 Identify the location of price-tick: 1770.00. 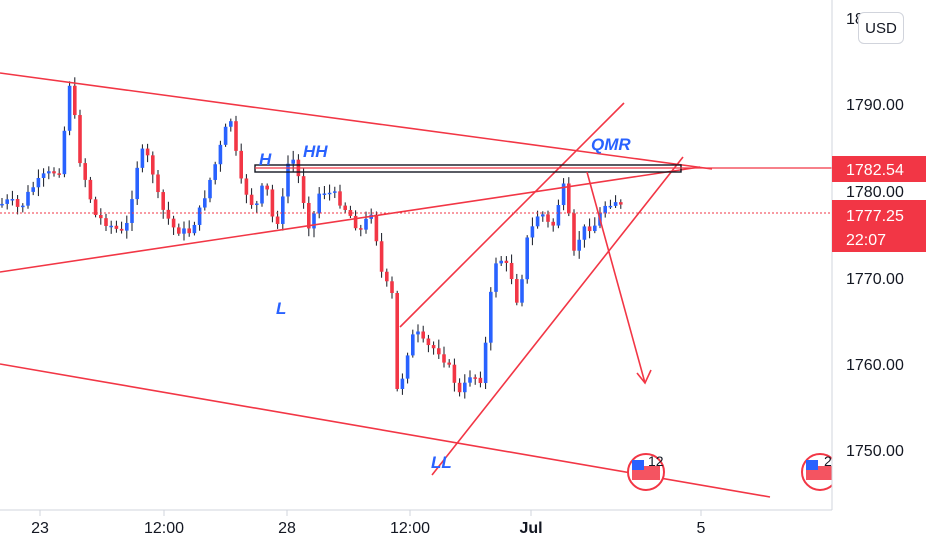
(875, 279).